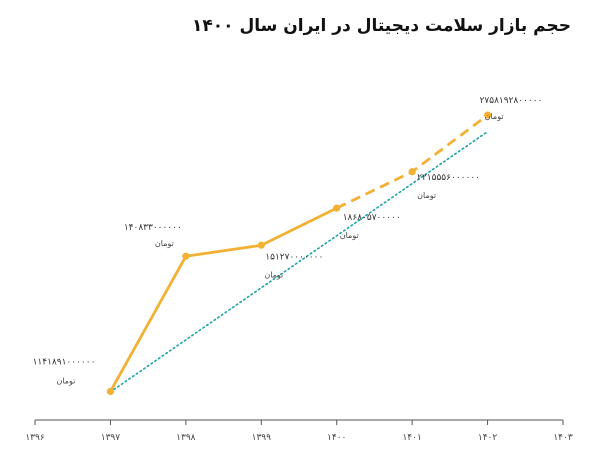 The image size is (599, 461). I want to click on value-label-1402: ۲۷۵۸۱۹۲۸۰۰۰۰۰, so click(511, 101).